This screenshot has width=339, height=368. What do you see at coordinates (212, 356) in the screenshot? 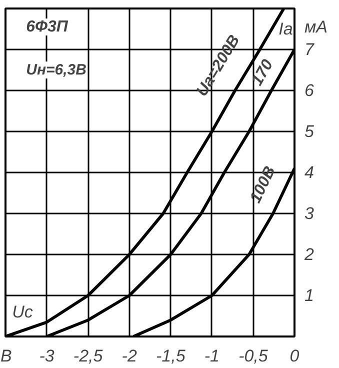
I see `x-tick-label: -1` at bounding box center [212, 356].